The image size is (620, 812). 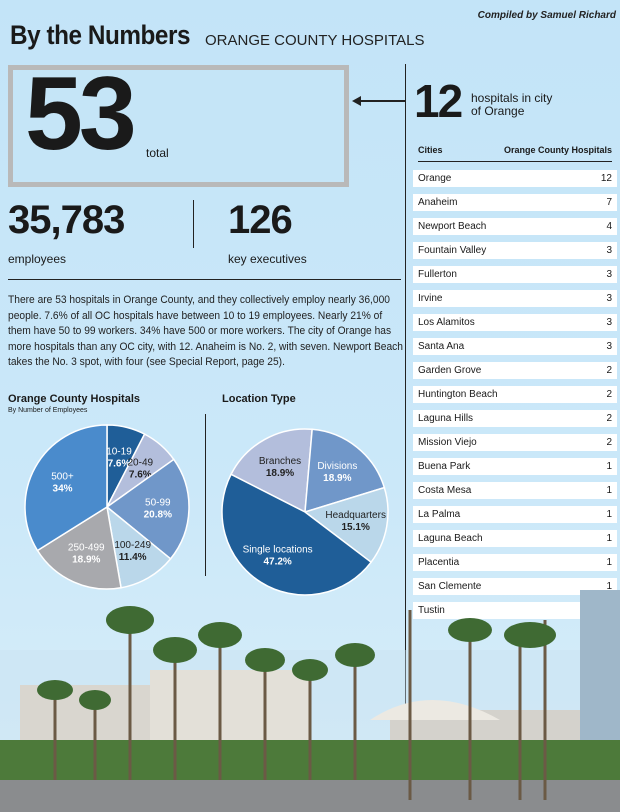 I want to click on city-name: La Palma, so click(x=439, y=514).